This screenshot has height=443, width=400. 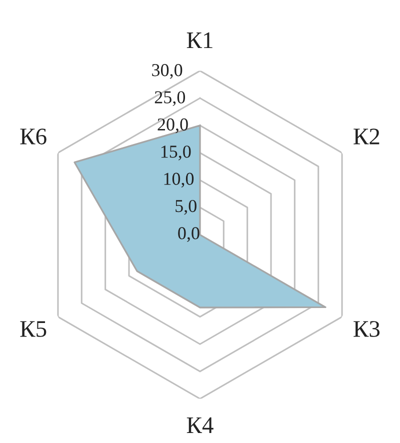 I want to click on y-tick-label: 30,0, so click(x=167, y=71).